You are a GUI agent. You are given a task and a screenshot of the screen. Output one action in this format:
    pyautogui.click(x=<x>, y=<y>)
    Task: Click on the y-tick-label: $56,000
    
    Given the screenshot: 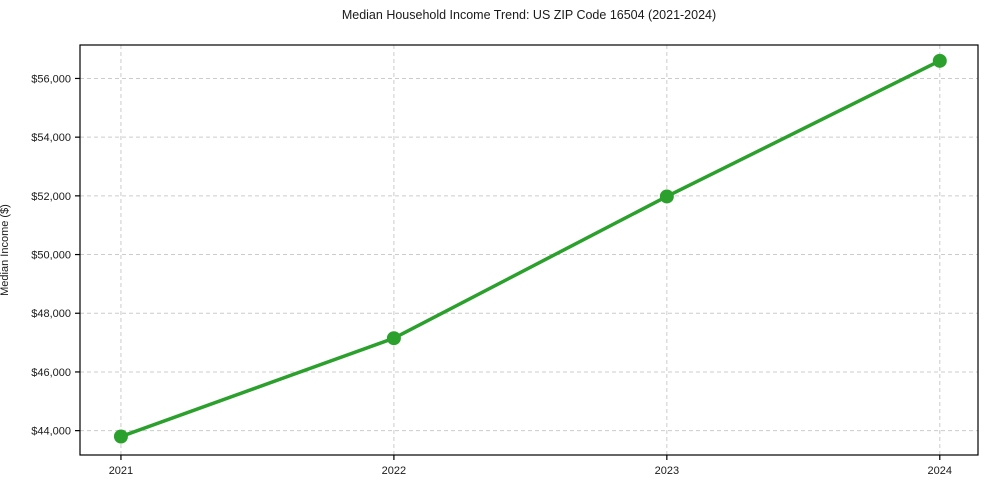 What is the action you would take?
    pyautogui.click(x=51, y=79)
    